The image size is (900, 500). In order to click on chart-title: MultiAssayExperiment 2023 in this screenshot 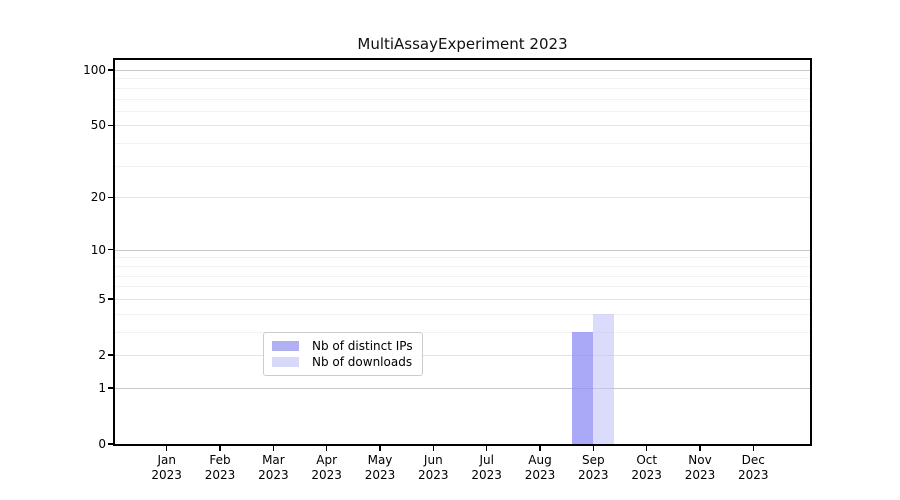, I will do `click(462, 44)`.